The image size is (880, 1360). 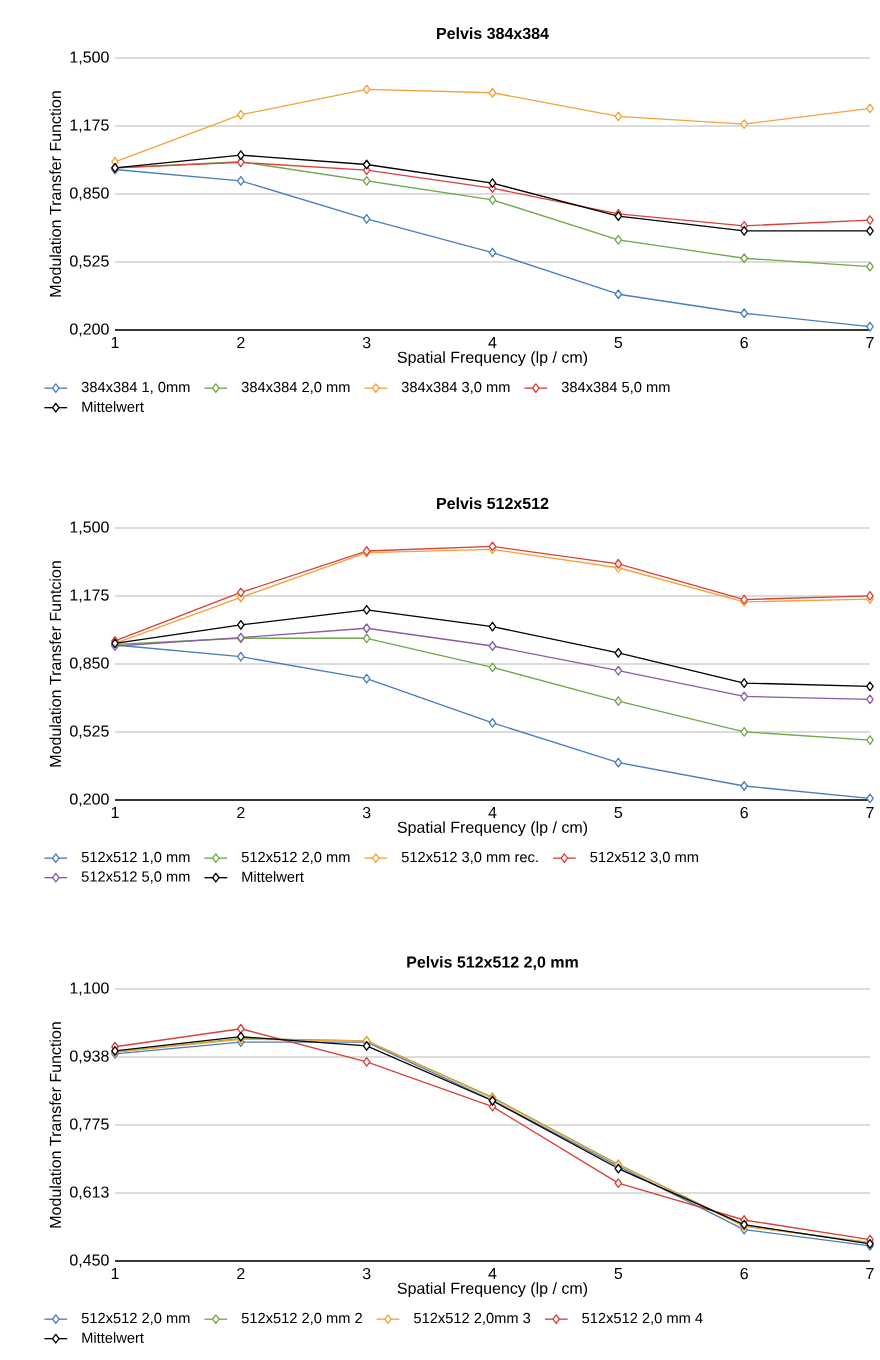 What do you see at coordinates (89, 1261) in the screenshot?
I see `y-tick-label: 0,450` at bounding box center [89, 1261].